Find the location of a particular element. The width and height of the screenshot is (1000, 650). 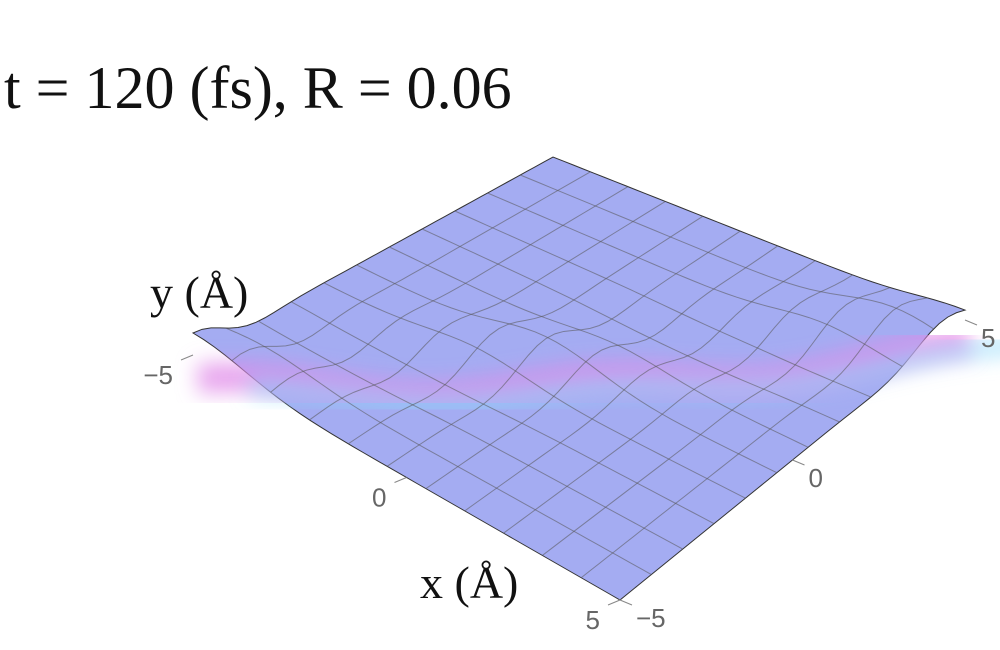

y-tick-label: −5 is located at coordinates (651, 618).